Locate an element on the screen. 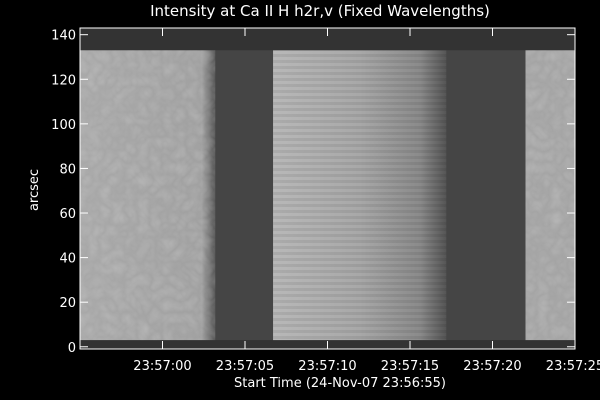 The width and height of the screenshot is (600, 400). y-tick-label: 80 is located at coordinates (67, 169).